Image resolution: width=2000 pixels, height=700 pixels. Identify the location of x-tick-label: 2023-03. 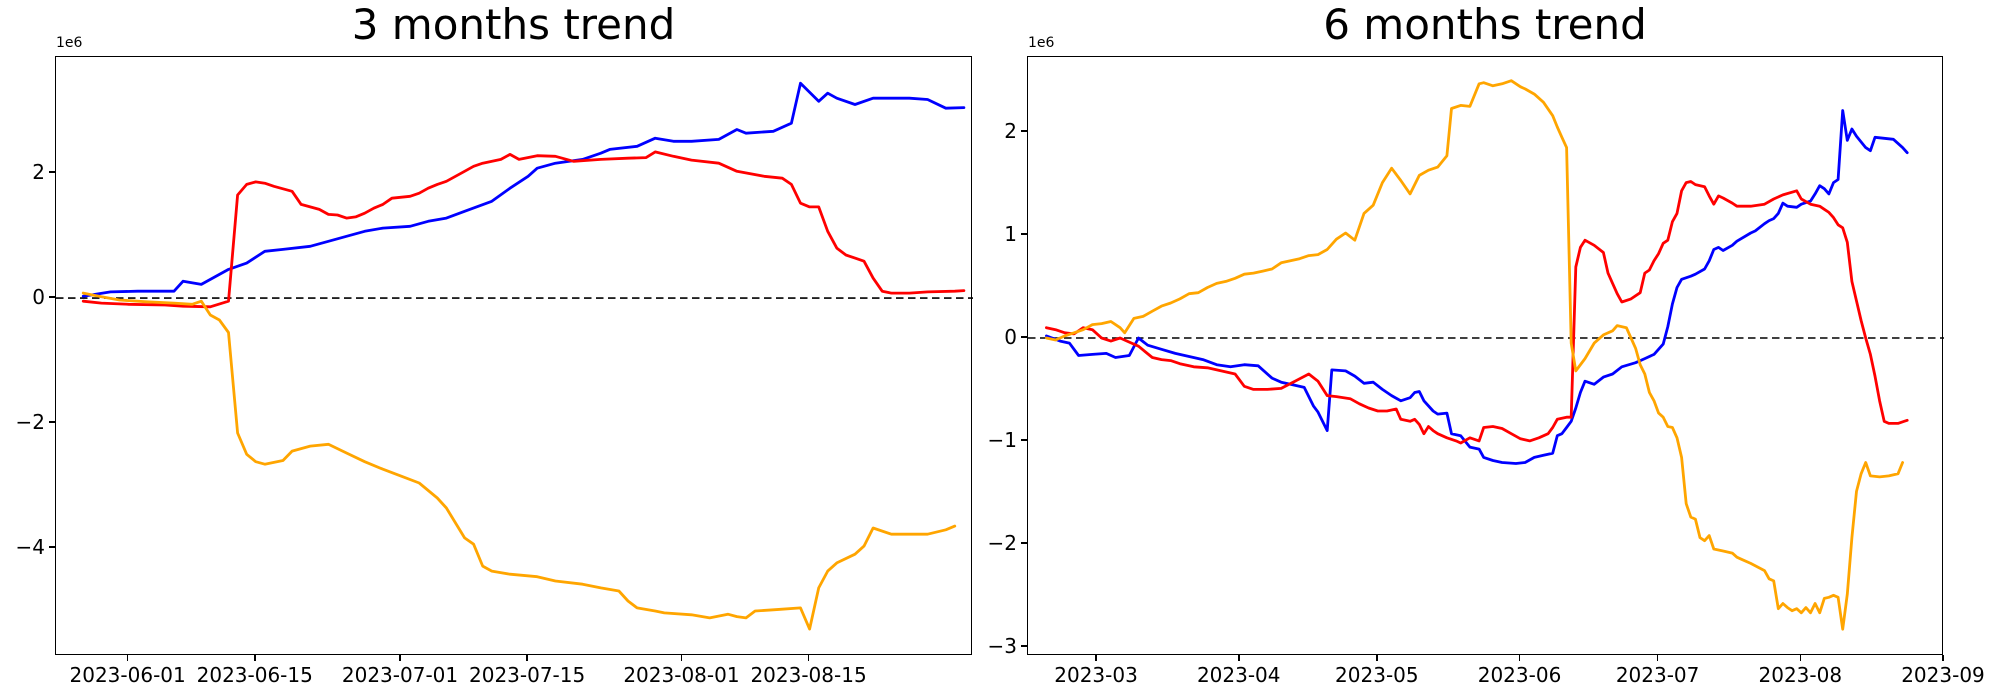
(1096, 675).